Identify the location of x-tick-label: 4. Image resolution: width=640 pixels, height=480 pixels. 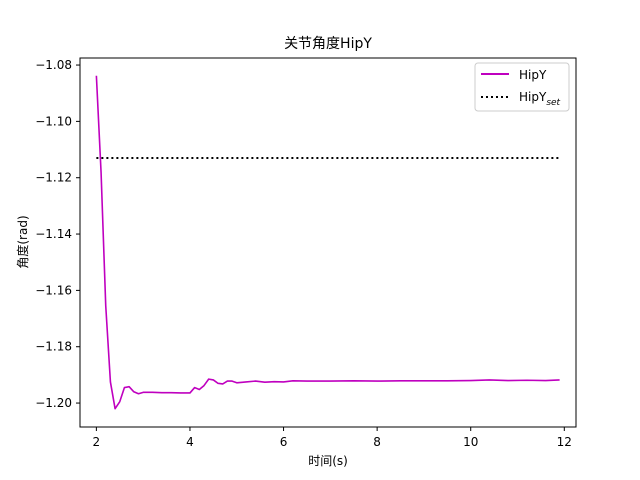
(190, 442).